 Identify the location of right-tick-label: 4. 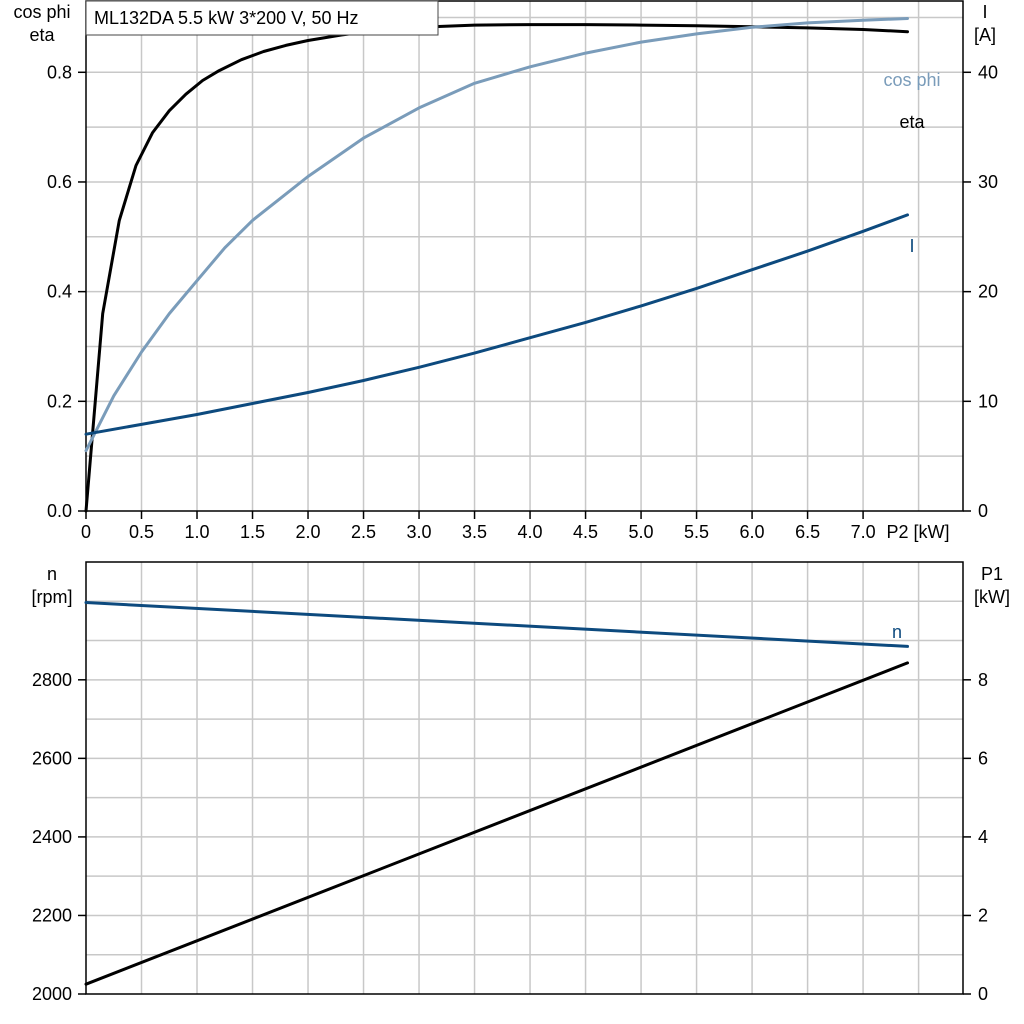
(983, 837).